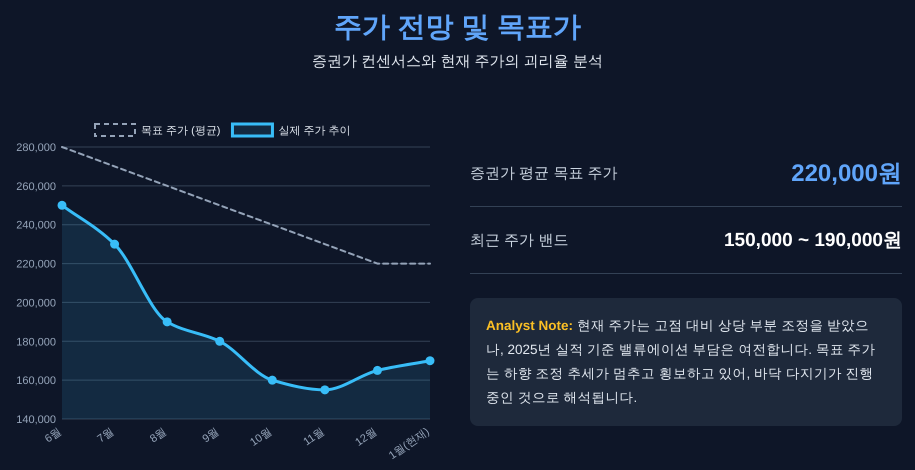 This screenshot has width=915, height=470. What do you see at coordinates (519, 240) in the screenshot?
I see `text: 최근 주가 밴드` at bounding box center [519, 240].